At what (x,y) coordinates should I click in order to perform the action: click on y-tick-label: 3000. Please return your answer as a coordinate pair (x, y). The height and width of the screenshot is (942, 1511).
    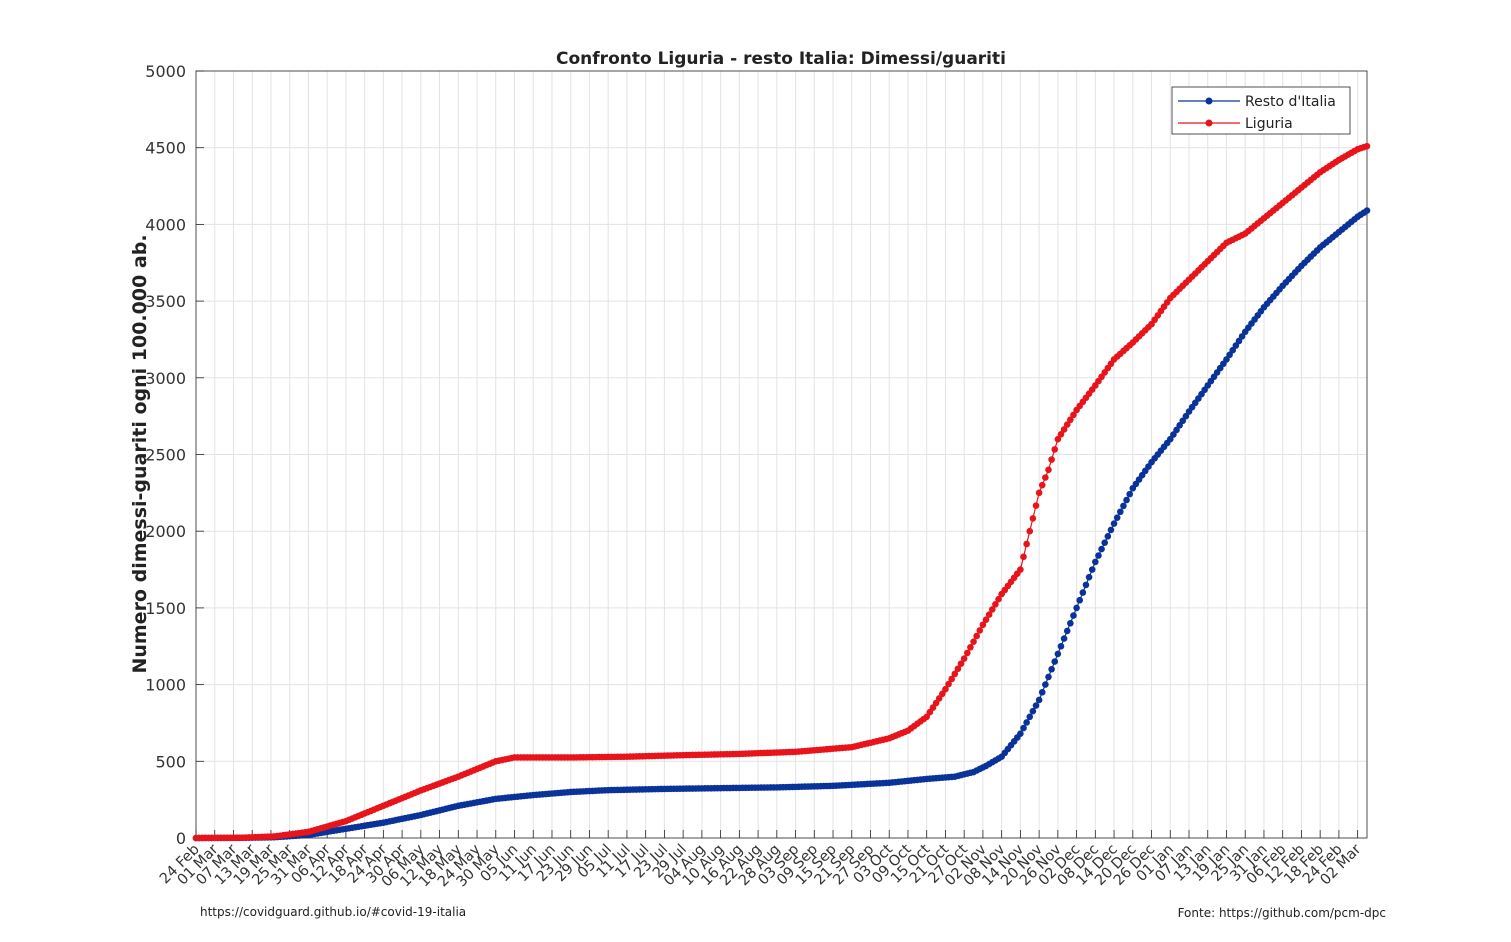
    Looking at the image, I should click on (165, 378).